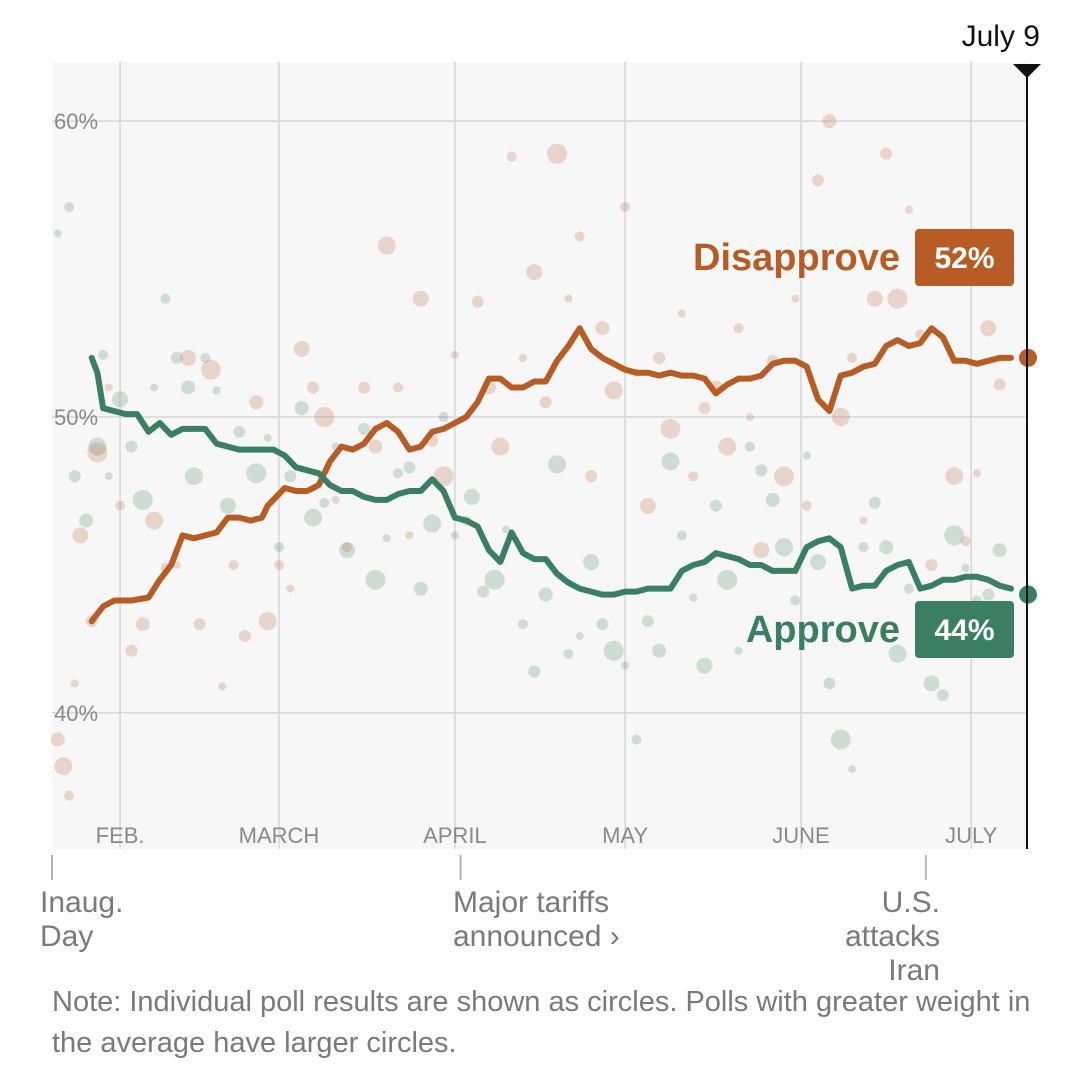  Describe the element at coordinates (800, 835) in the screenshot. I see `x-tick-label: JUNE` at that location.